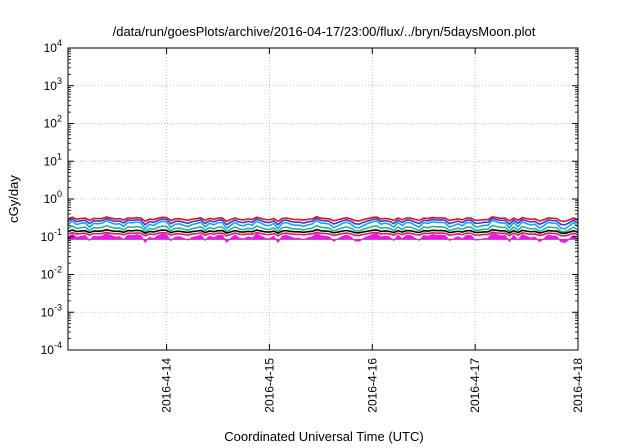  Describe the element at coordinates (53, 197) in the screenshot. I see `y-tick-label: 10⁰` at that location.